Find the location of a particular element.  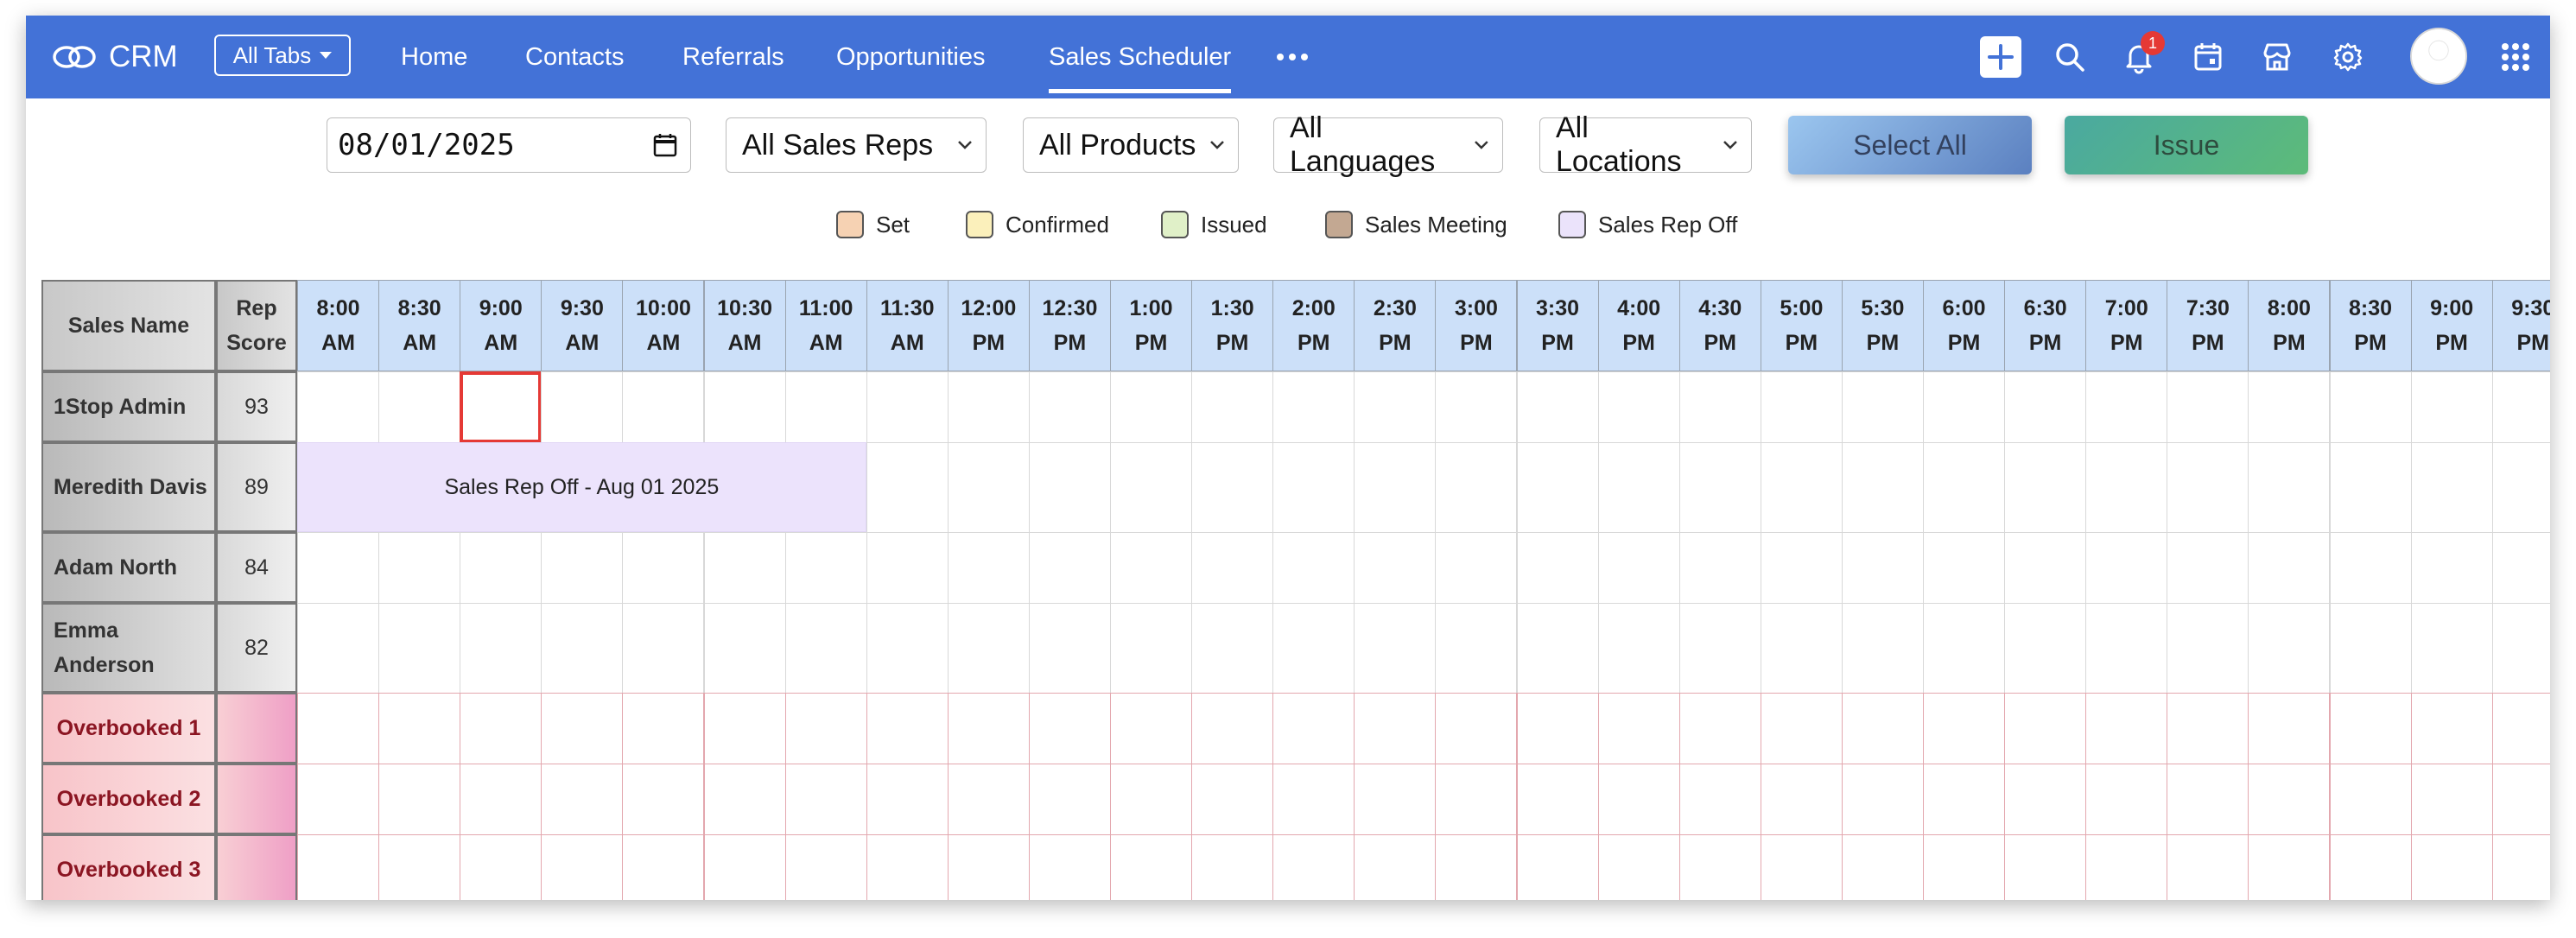

calendar-icon is located at coordinates (665, 145).